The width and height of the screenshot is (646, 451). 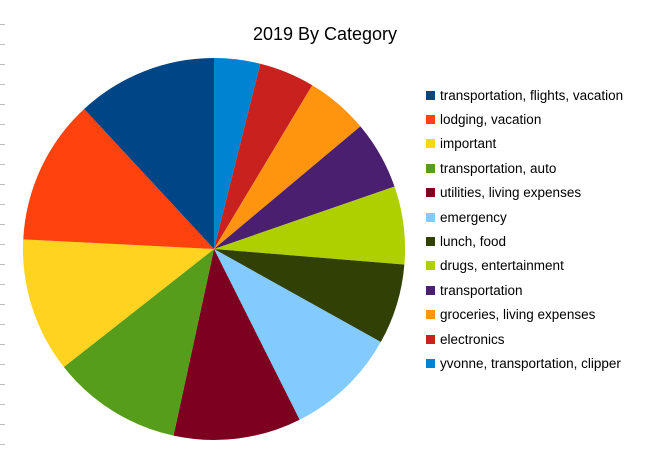 I want to click on legend-item: lunch, food, so click(x=524, y=241).